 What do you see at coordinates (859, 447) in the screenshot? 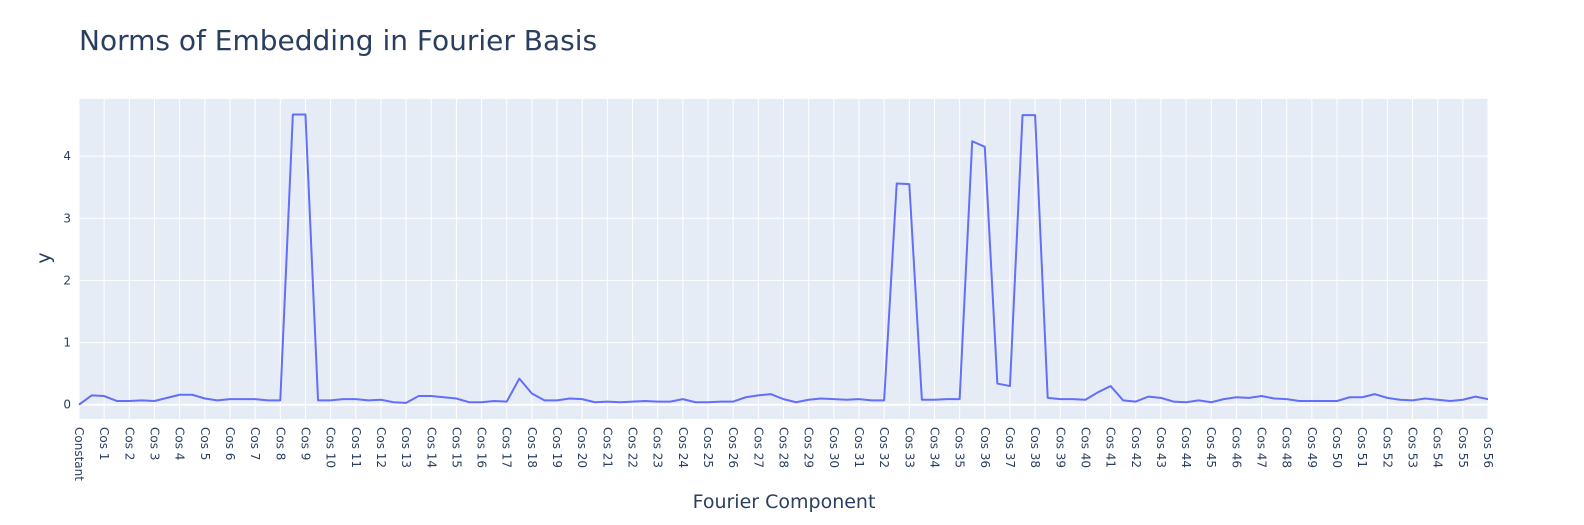
I see `x-tick-label: Cos 31` at bounding box center [859, 447].